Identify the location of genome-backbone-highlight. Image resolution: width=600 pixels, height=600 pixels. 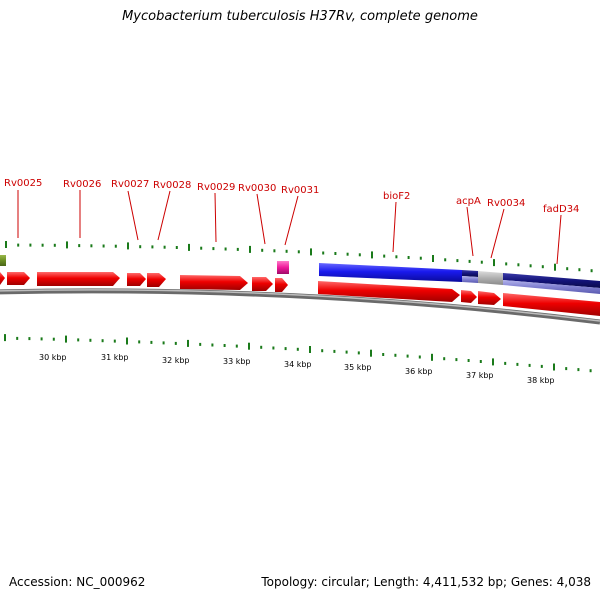
(300, 305).